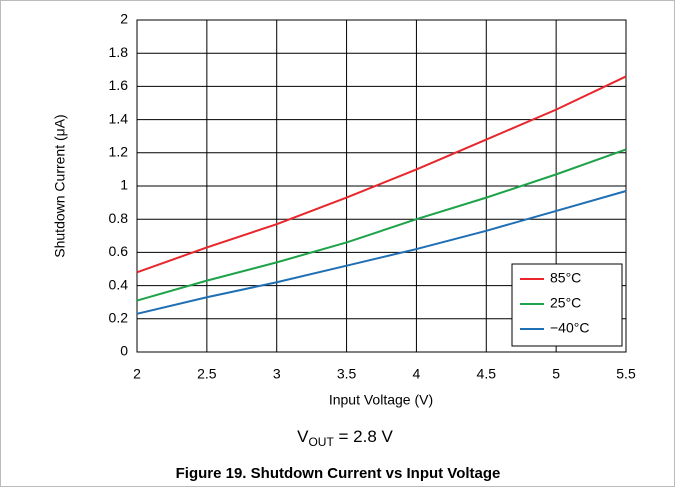 The width and height of the screenshot is (675, 487). Describe the element at coordinates (347, 374) in the screenshot. I see `x-tick-label: 3.5` at that location.